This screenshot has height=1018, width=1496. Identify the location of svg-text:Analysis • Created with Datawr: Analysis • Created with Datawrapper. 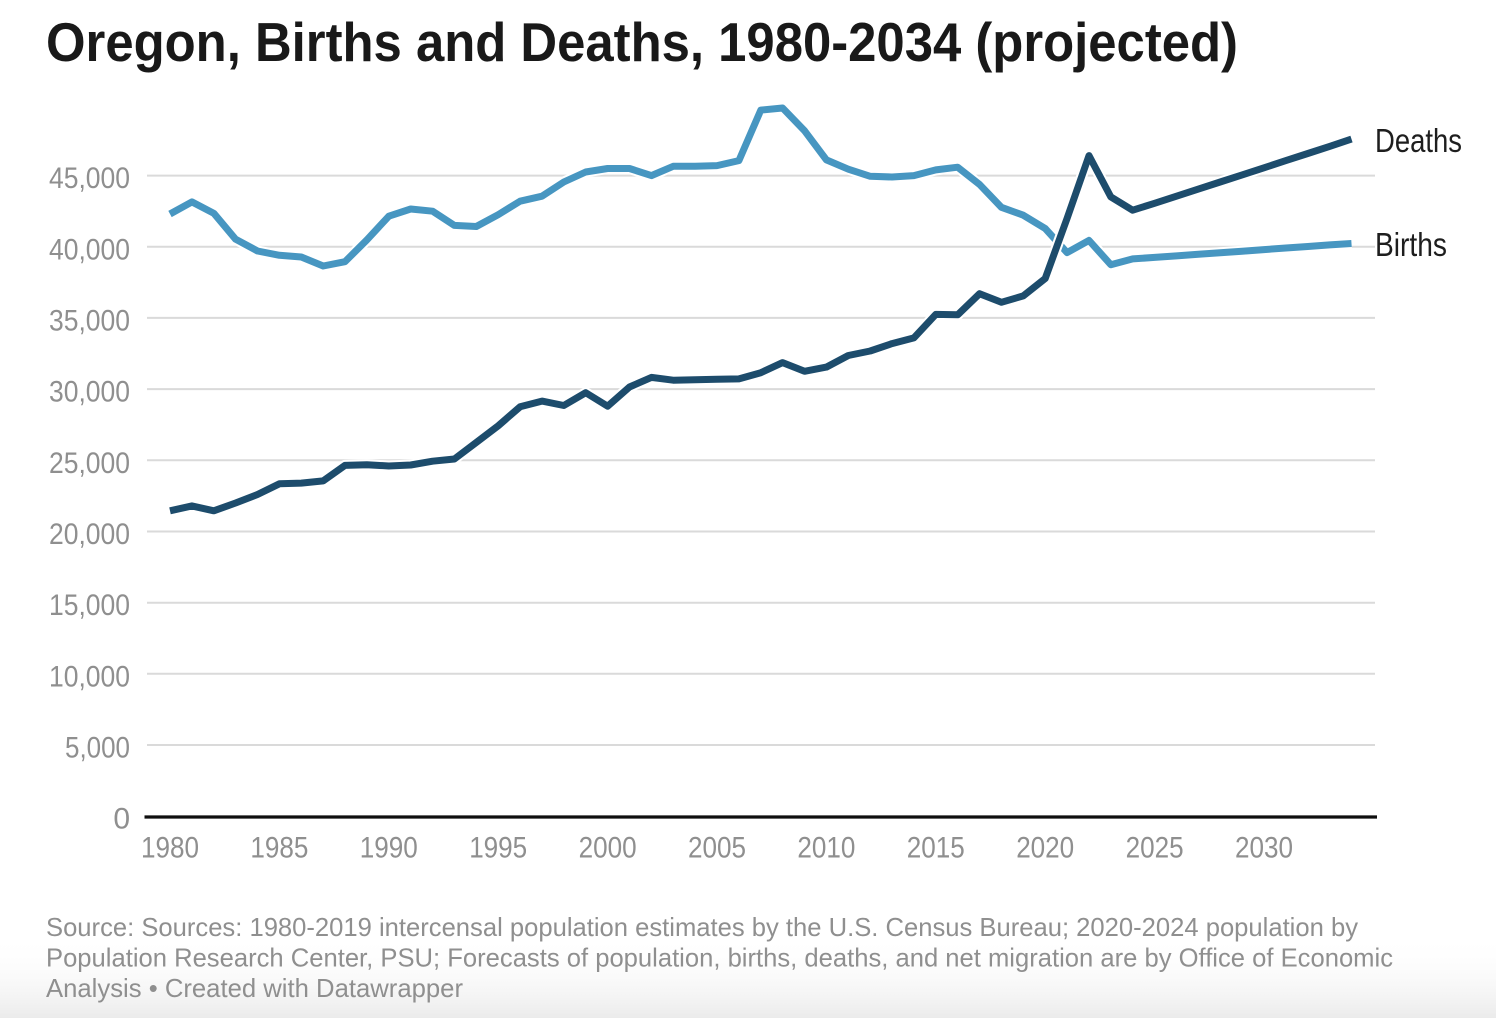
(254, 988).